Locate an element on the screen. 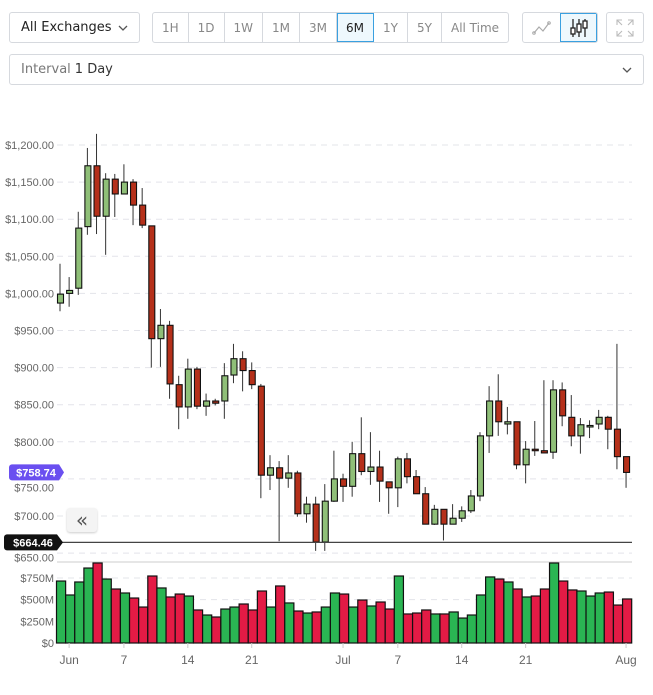 Image resolution: width=653 pixels, height=695 pixels. range-button-1w: 1W is located at coordinates (244, 27).